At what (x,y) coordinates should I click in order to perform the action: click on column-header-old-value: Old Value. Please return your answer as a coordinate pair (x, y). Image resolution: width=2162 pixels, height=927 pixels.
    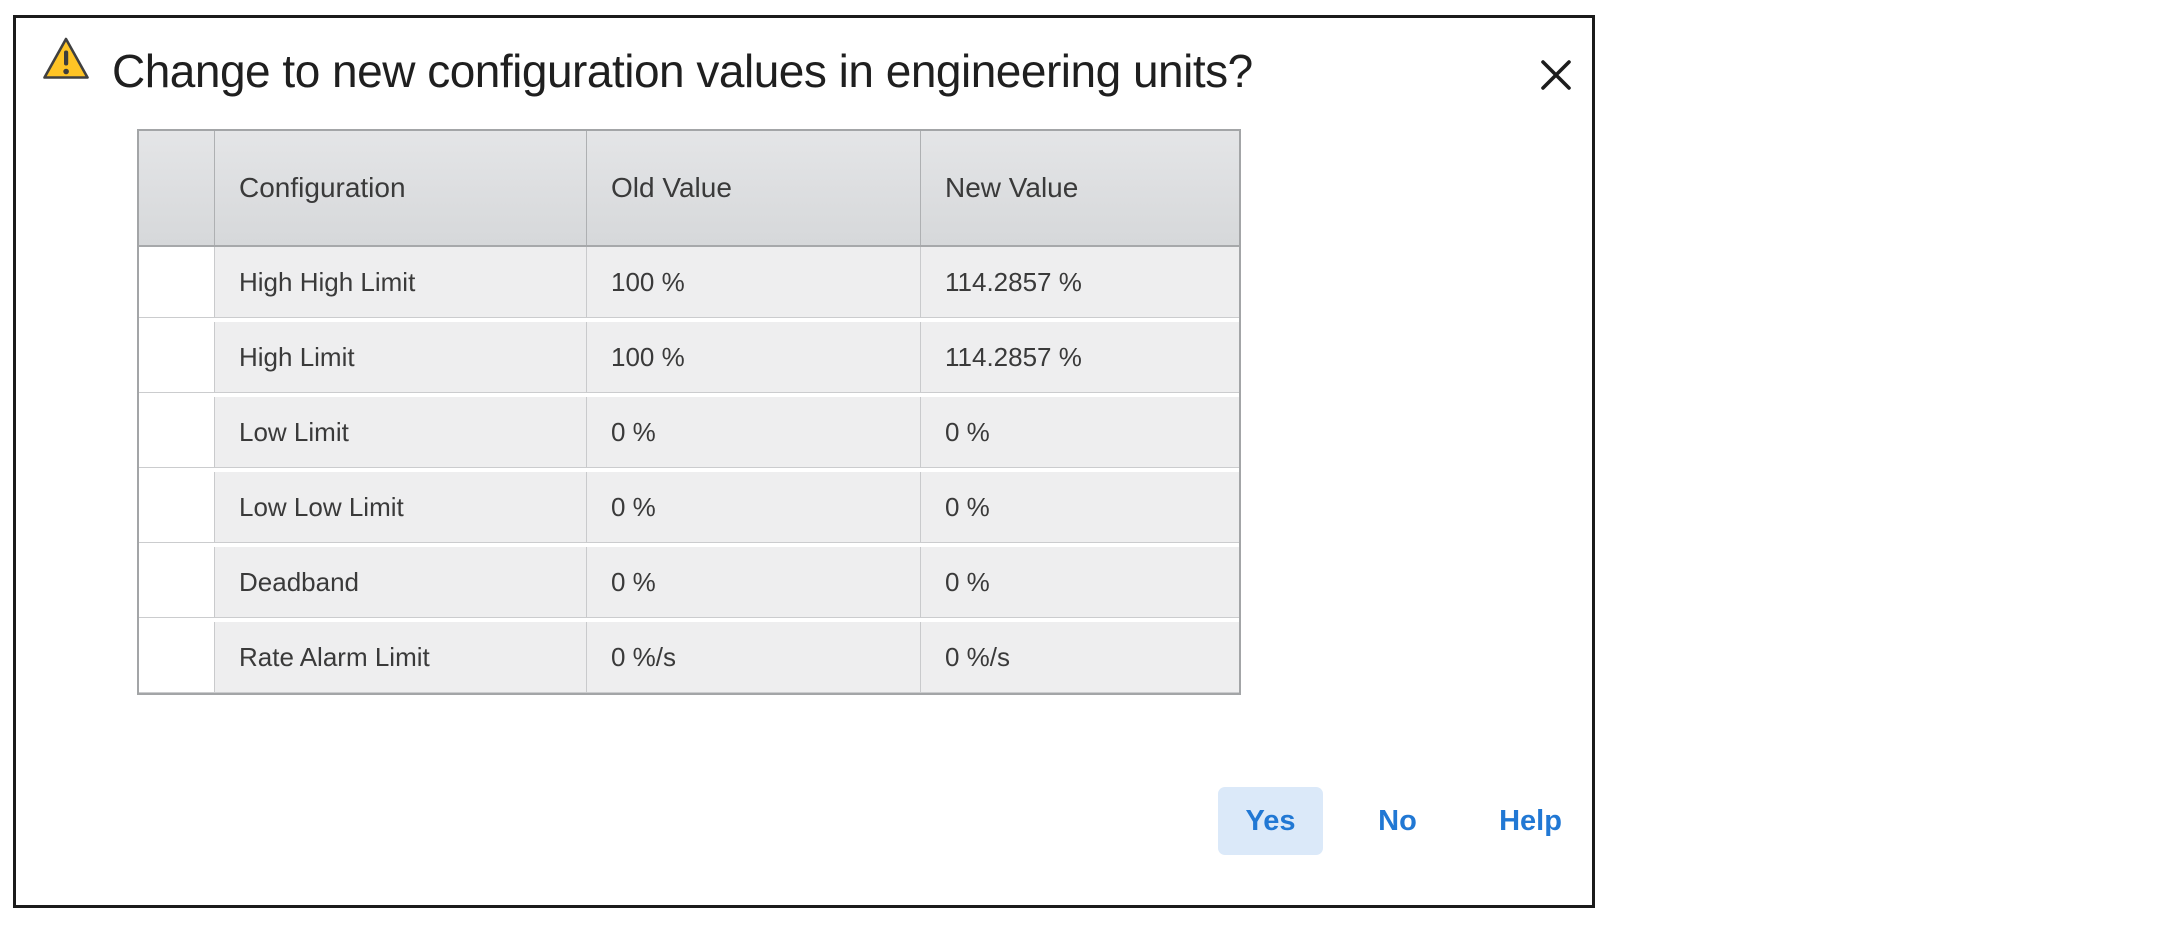
    Looking at the image, I should click on (754, 188).